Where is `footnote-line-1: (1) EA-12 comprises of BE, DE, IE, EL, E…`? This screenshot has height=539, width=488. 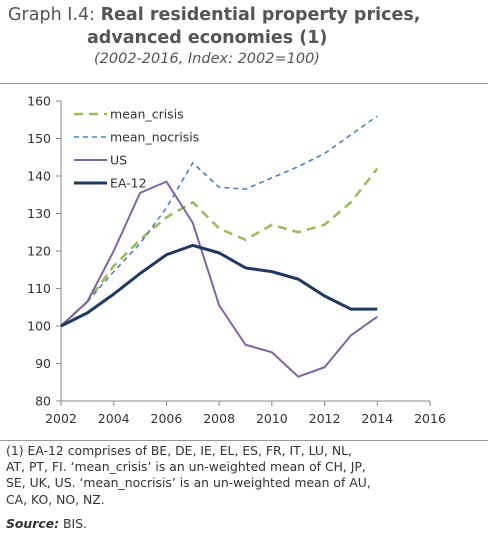
footnote-line-1: (1) EA-12 comprises of BE, DE, IE, EL, E… is located at coordinates (179, 450).